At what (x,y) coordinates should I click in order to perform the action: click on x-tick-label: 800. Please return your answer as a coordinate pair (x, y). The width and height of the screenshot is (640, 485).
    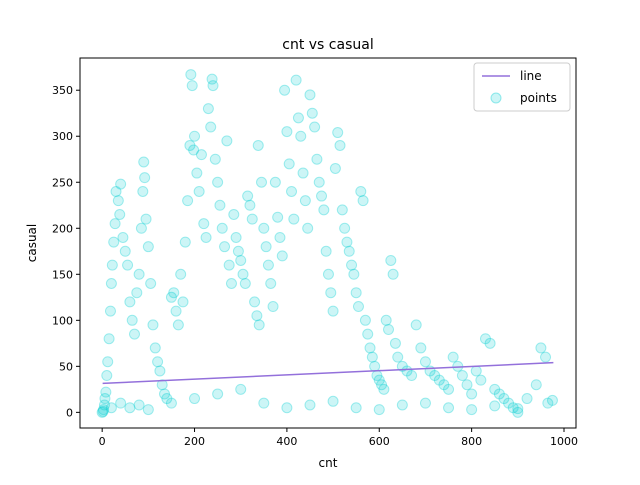
    Looking at the image, I should click on (471, 441).